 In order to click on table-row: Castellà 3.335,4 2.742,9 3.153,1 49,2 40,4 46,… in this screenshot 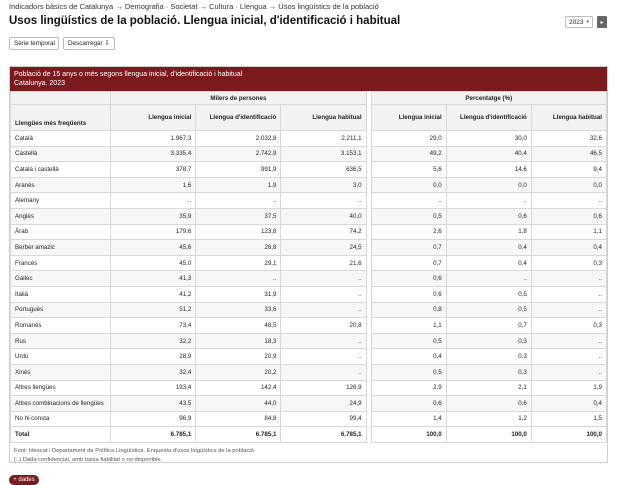, I will do `click(308, 154)`.